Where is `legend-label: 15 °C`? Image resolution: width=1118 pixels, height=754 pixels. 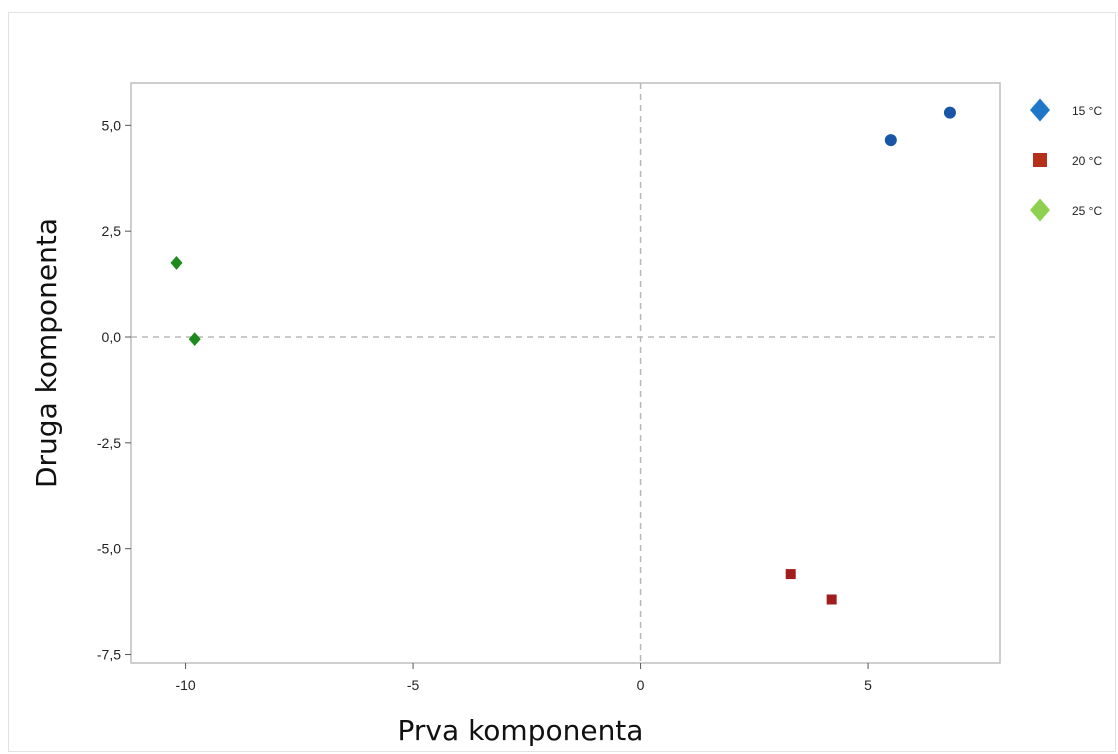
legend-label: 15 °C is located at coordinates (1087, 111).